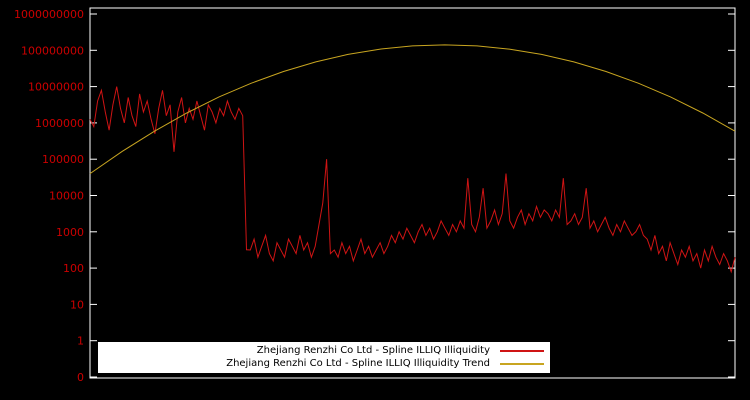 This screenshot has height=400, width=750. I want to click on y-axis-tick-label: 1, so click(80, 341).